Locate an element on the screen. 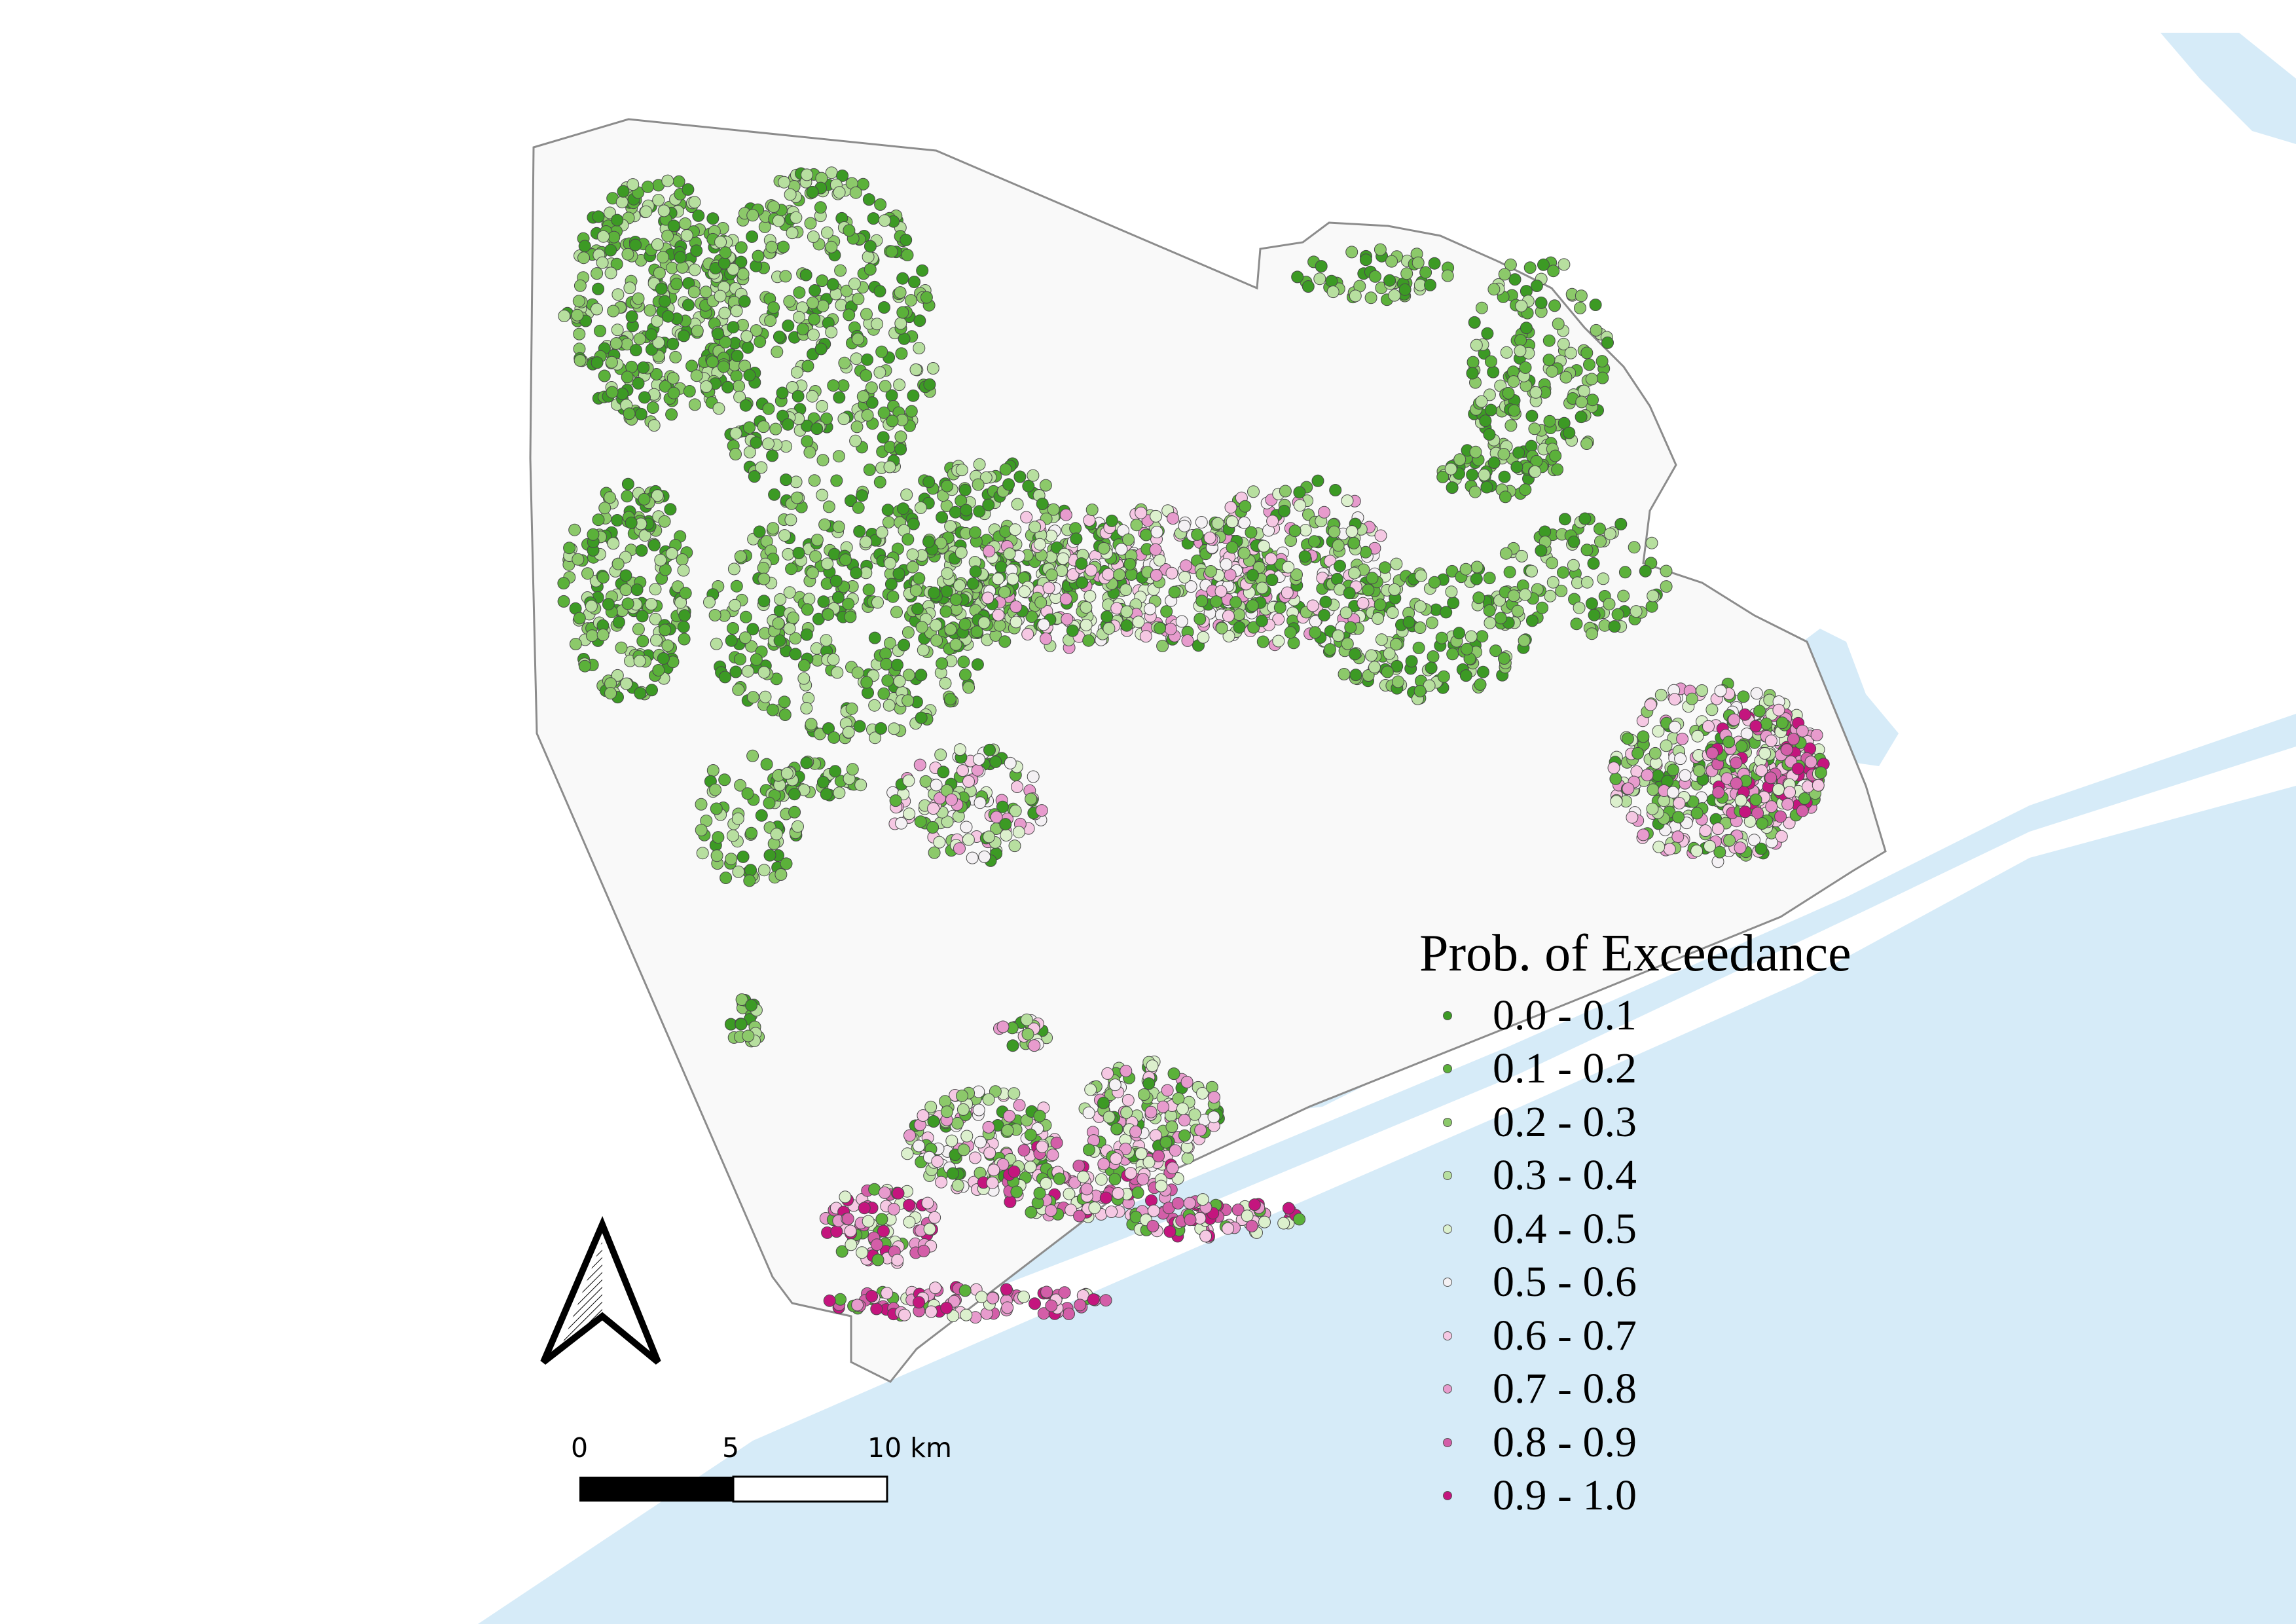 Image resolution: width=2296 pixels, height=1624 pixels. legend-item: 0.8 - 0.9 is located at coordinates (1663, 1442).